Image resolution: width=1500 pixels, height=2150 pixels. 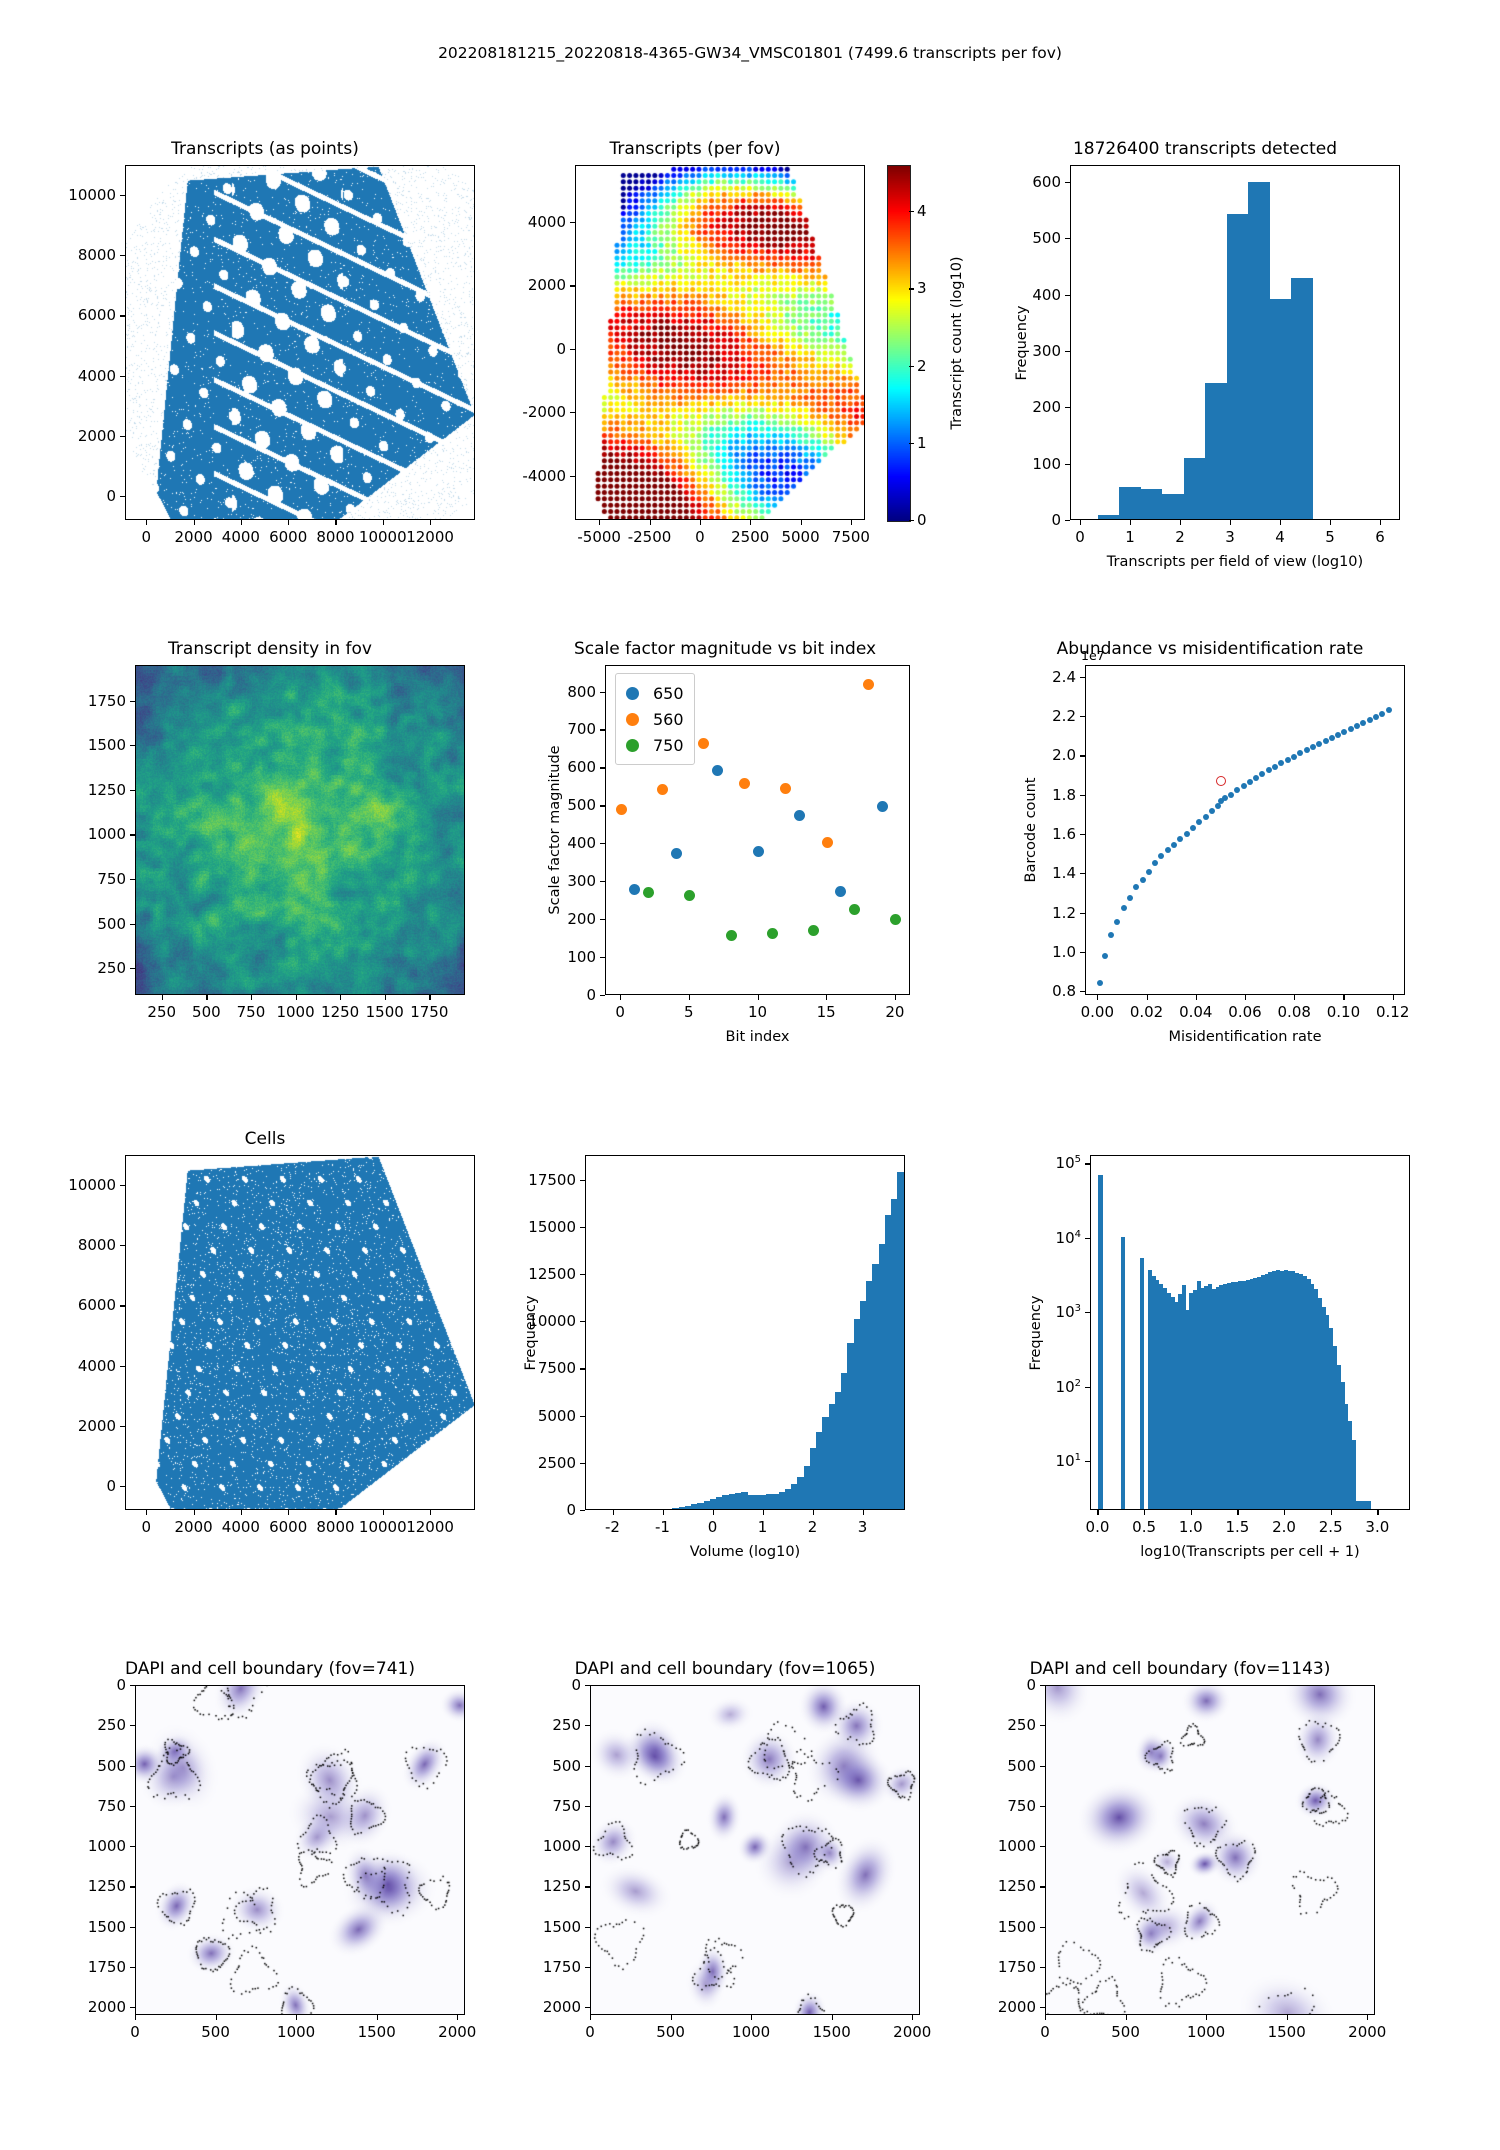 I want to click on x-tick-label: 1000, so click(x=1206, y=2032).